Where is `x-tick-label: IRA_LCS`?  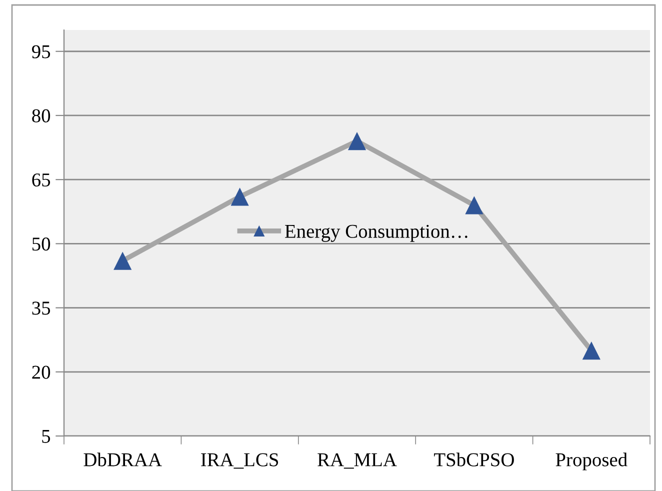
x-tick-label: IRA_LCS is located at coordinates (239, 461).